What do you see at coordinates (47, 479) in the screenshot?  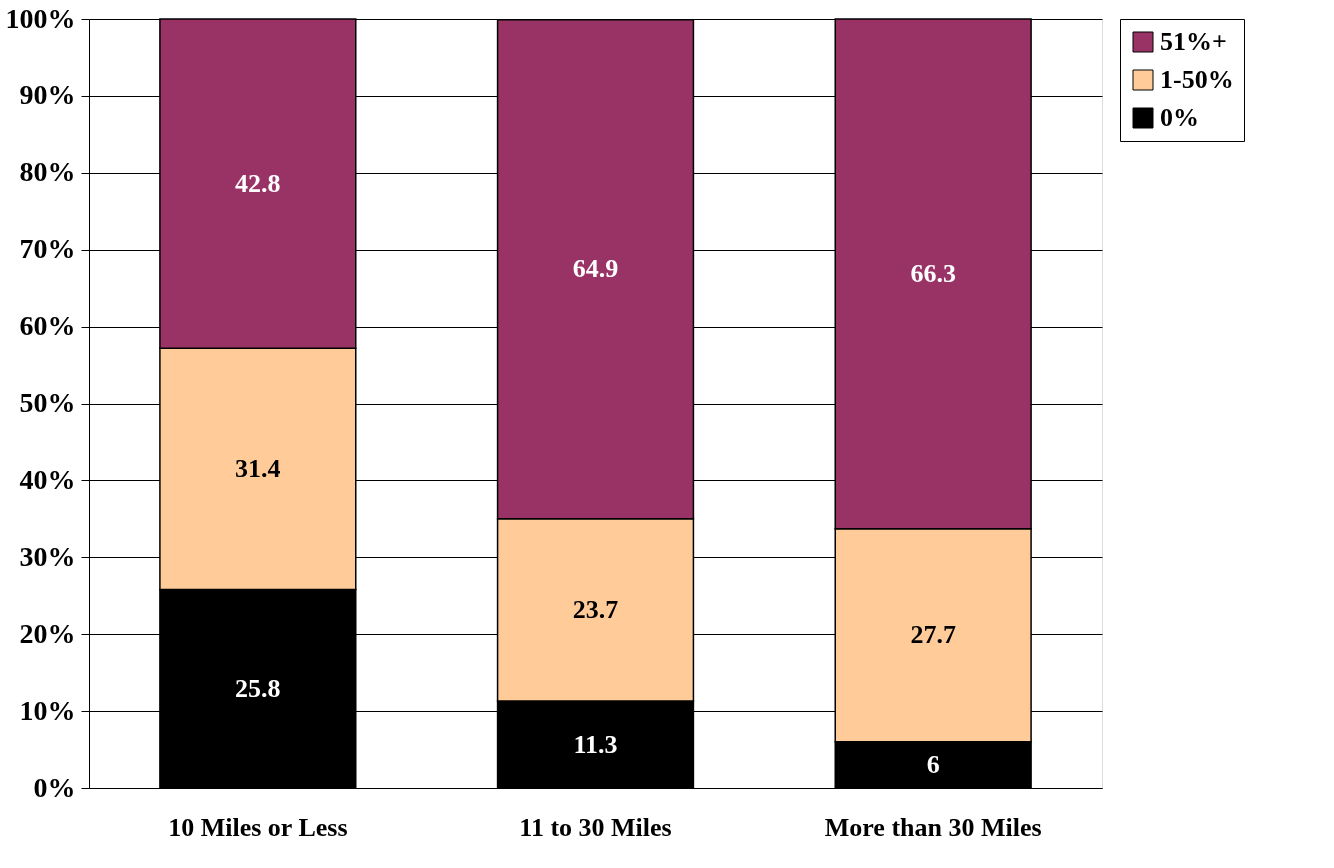 I see `y-tick-label: 40%` at bounding box center [47, 479].